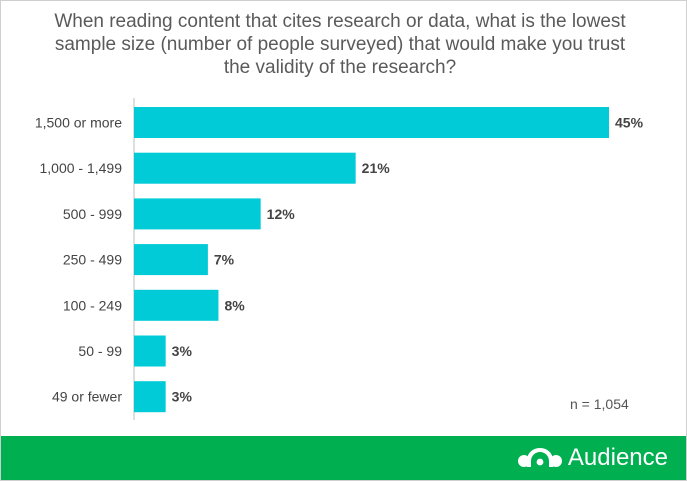 This screenshot has height=481, width=687. I want to click on category-label: 1,000 - 1,499, so click(80, 168).